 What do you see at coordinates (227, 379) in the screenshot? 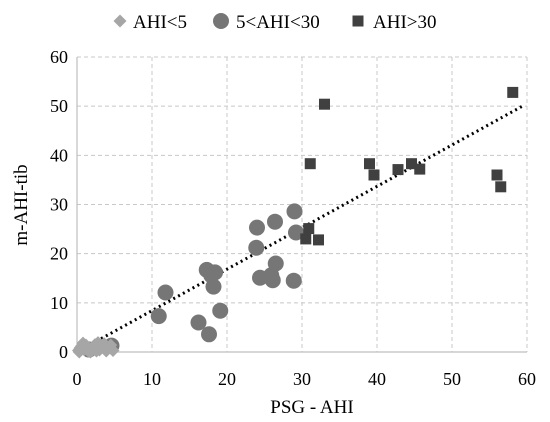
I see `x-tick-label: 20` at bounding box center [227, 379].